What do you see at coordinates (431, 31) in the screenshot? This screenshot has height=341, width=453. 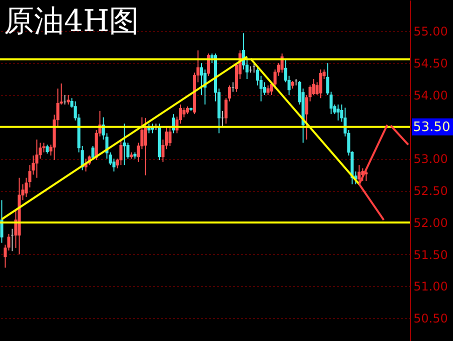 I see `y-tick-label: 55.00` at bounding box center [431, 31].